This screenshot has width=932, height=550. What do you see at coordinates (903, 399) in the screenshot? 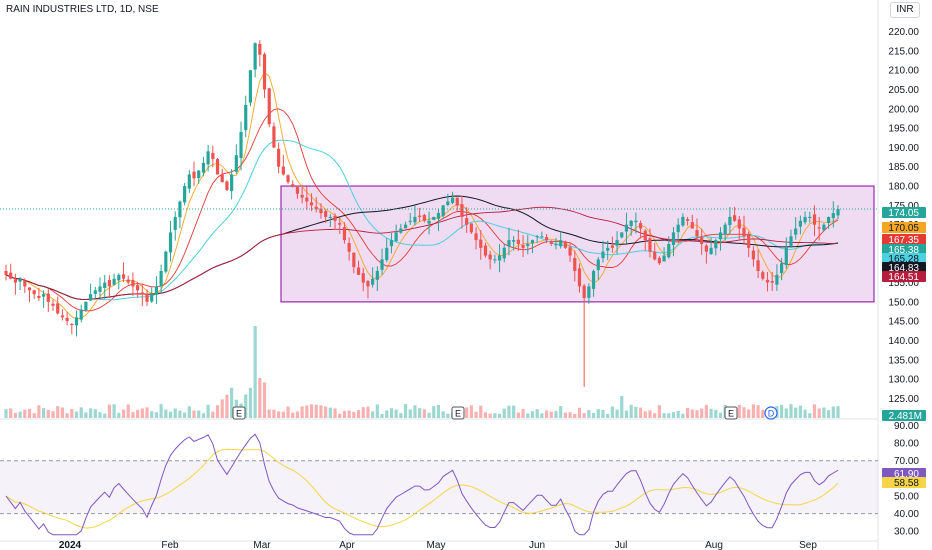
I see `price-tick-label: 125.00` at bounding box center [903, 399].